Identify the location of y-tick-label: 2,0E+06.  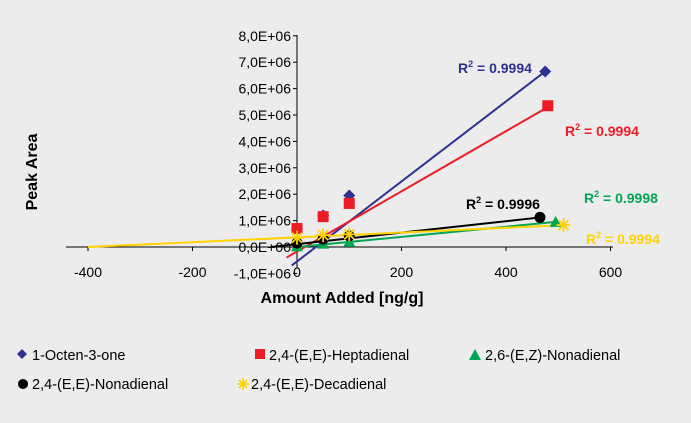
(264, 194).